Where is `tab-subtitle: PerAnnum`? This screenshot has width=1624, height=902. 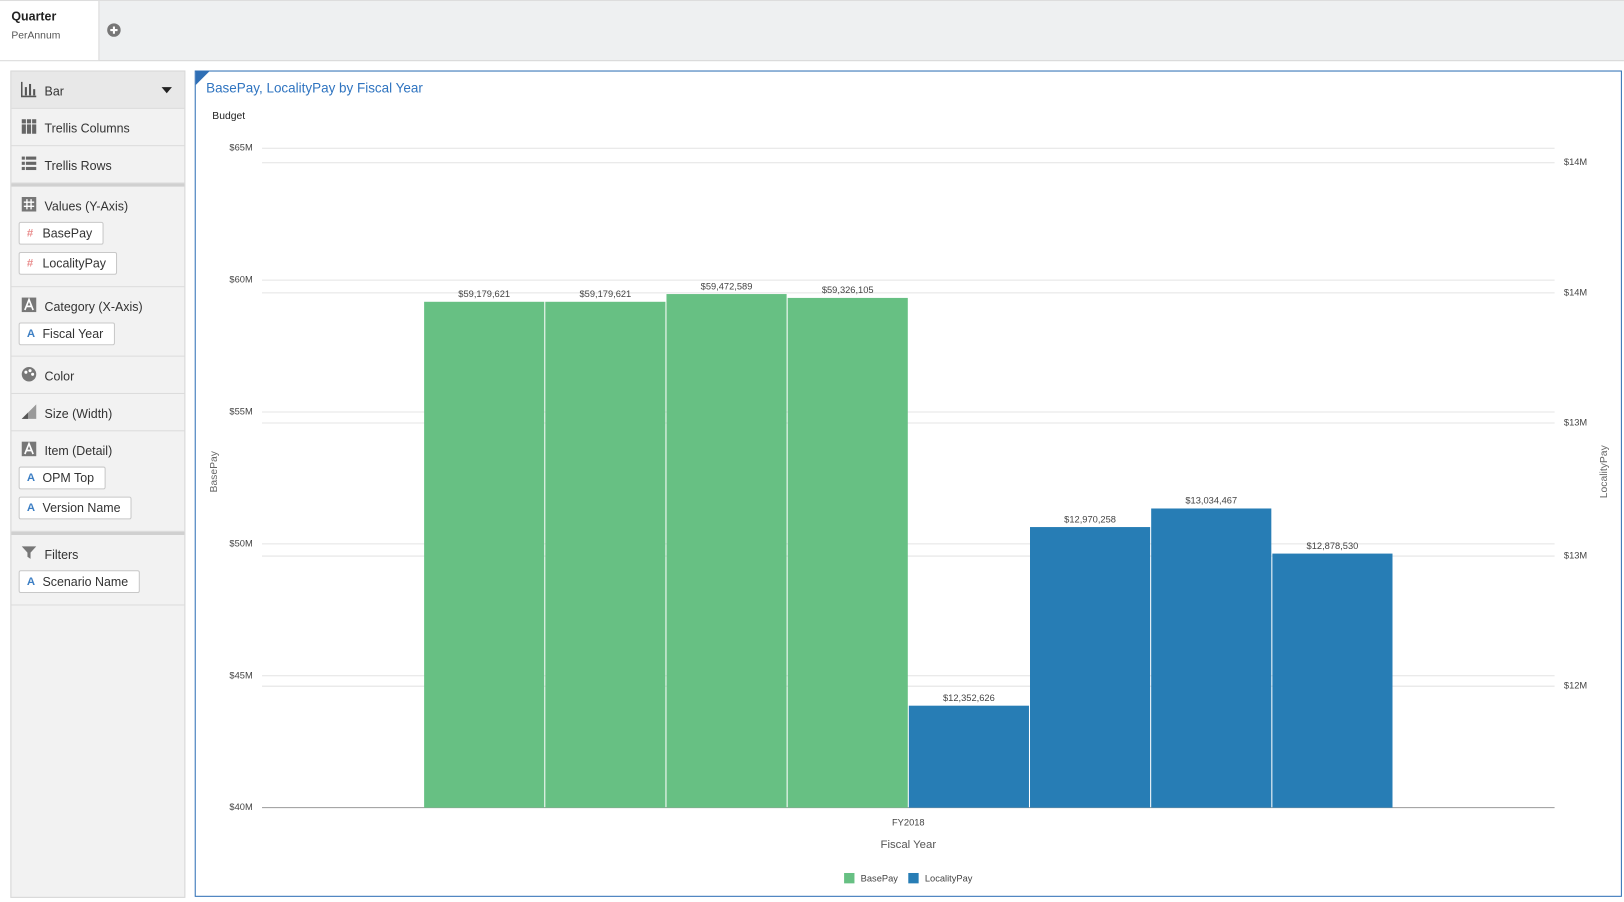 tab-subtitle: PerAnnum is located at coordinates (36, 36).